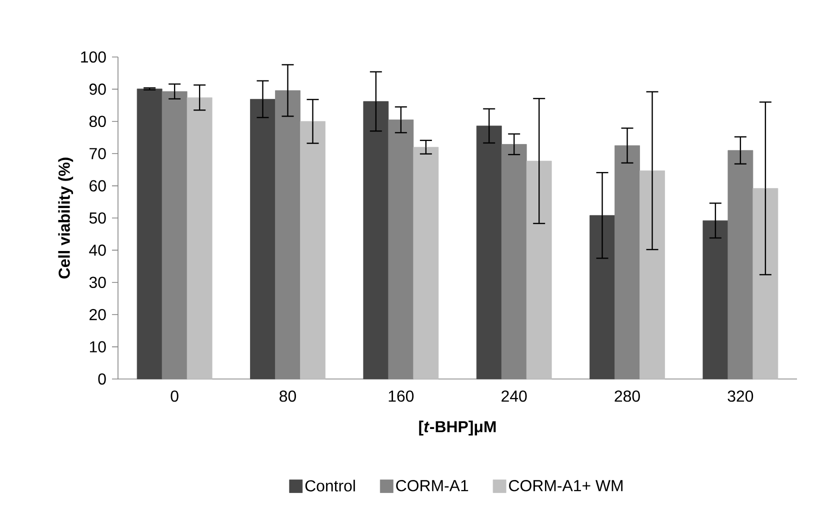 The image size is (823, 508). What do you see at coordinates (288, 396) in the screenshot?
I see `x-tick-label: 80` at bounding box center [288, 396].